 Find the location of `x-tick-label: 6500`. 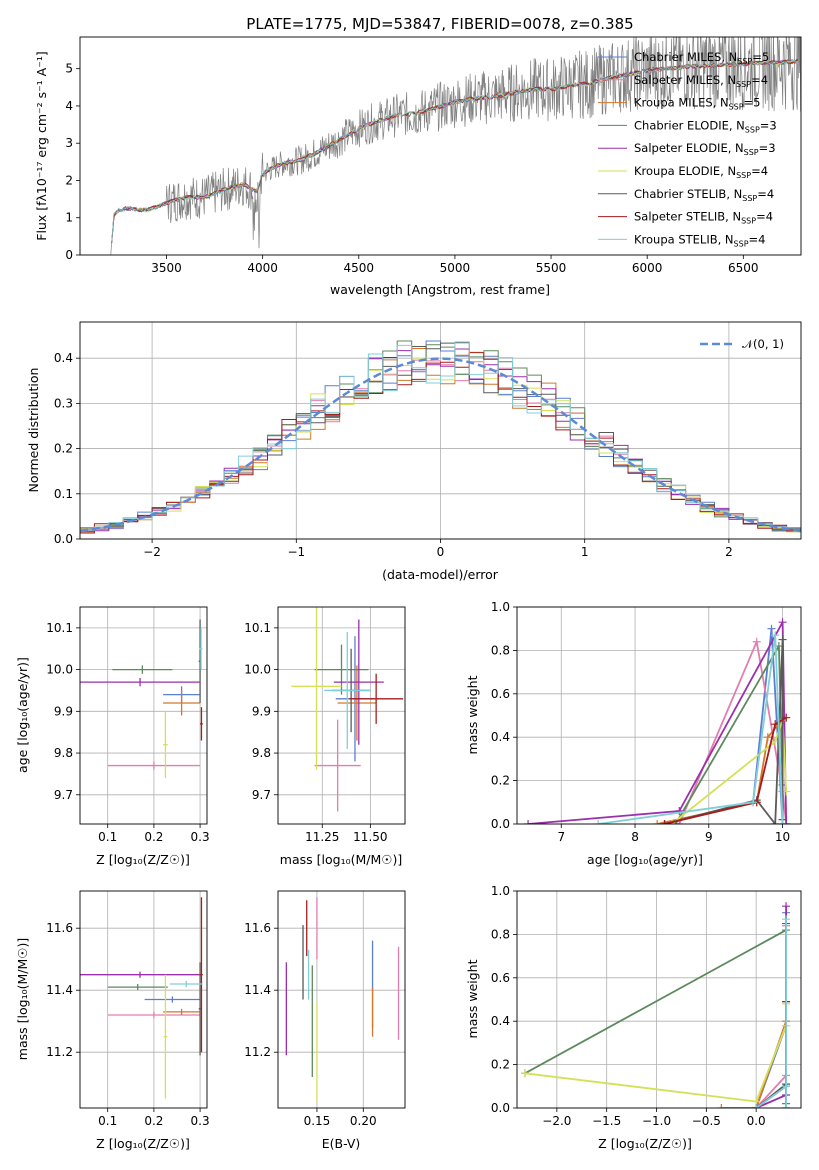

x-tick-label: 6500 is located at coordinates (743, 268).